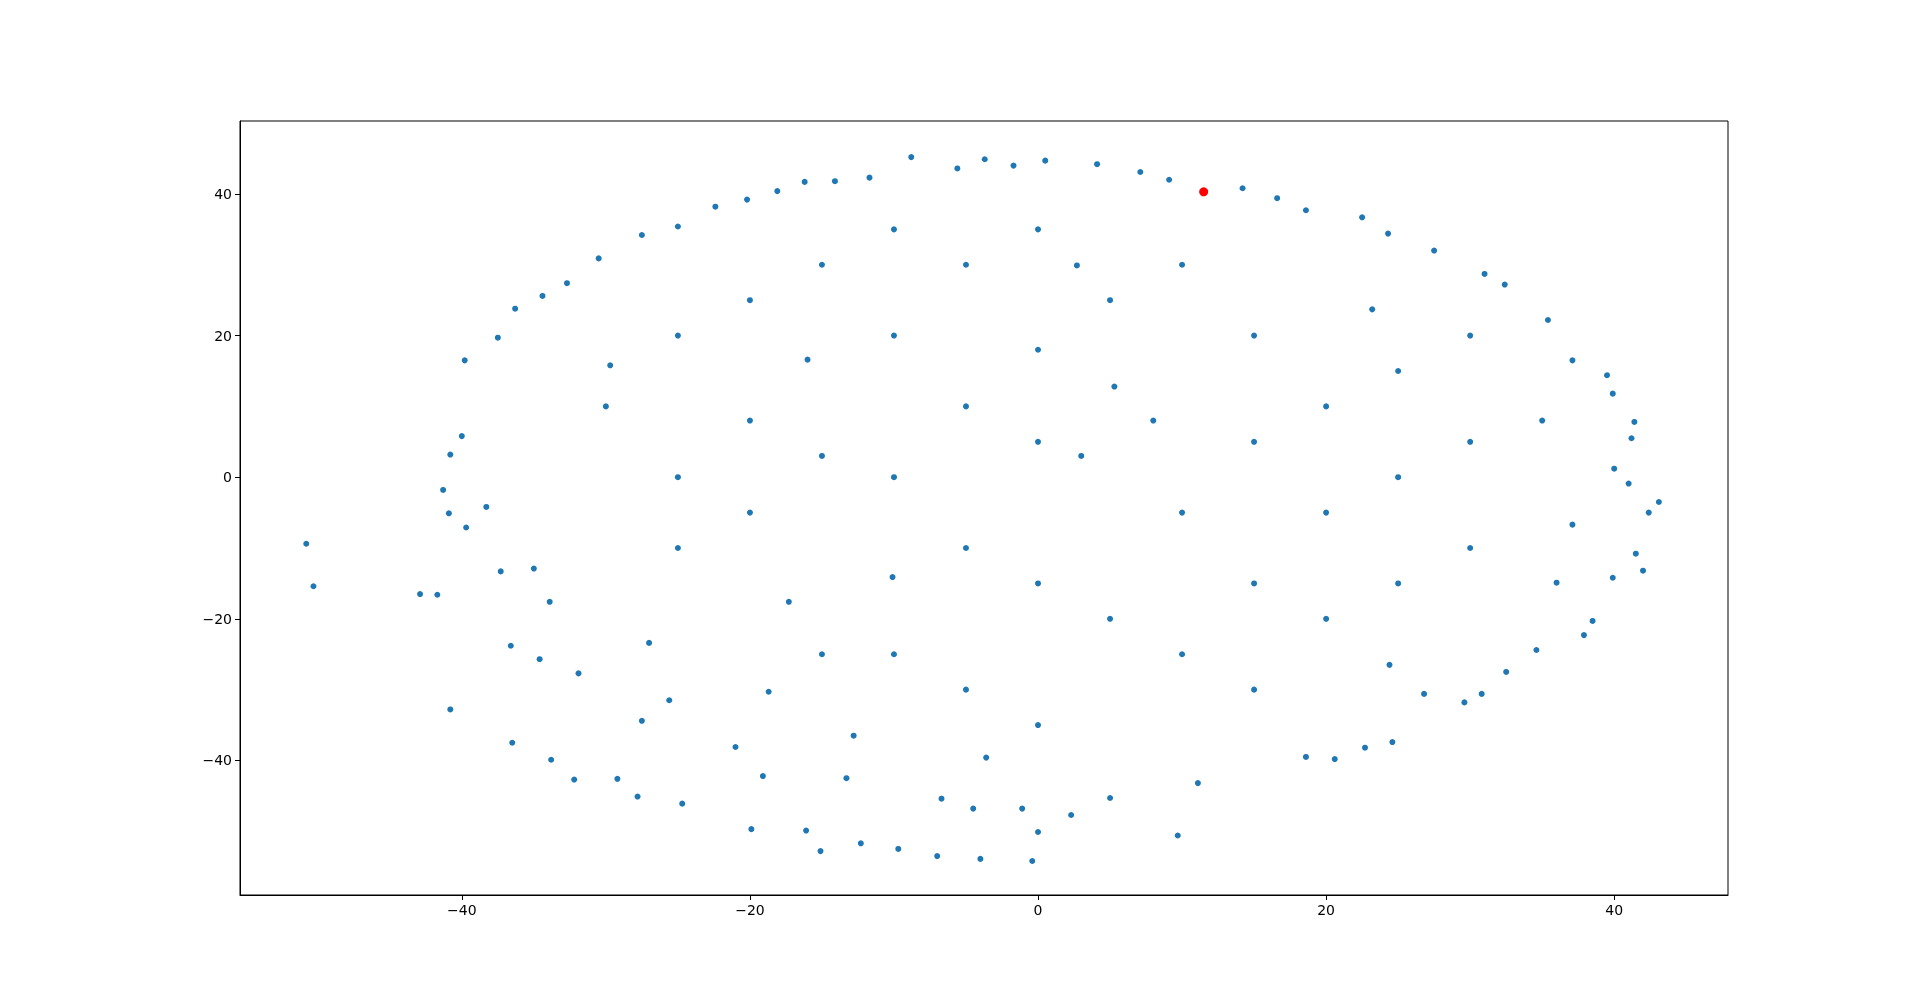  I want to click on y-tick-label: 0, so click(227, 477).